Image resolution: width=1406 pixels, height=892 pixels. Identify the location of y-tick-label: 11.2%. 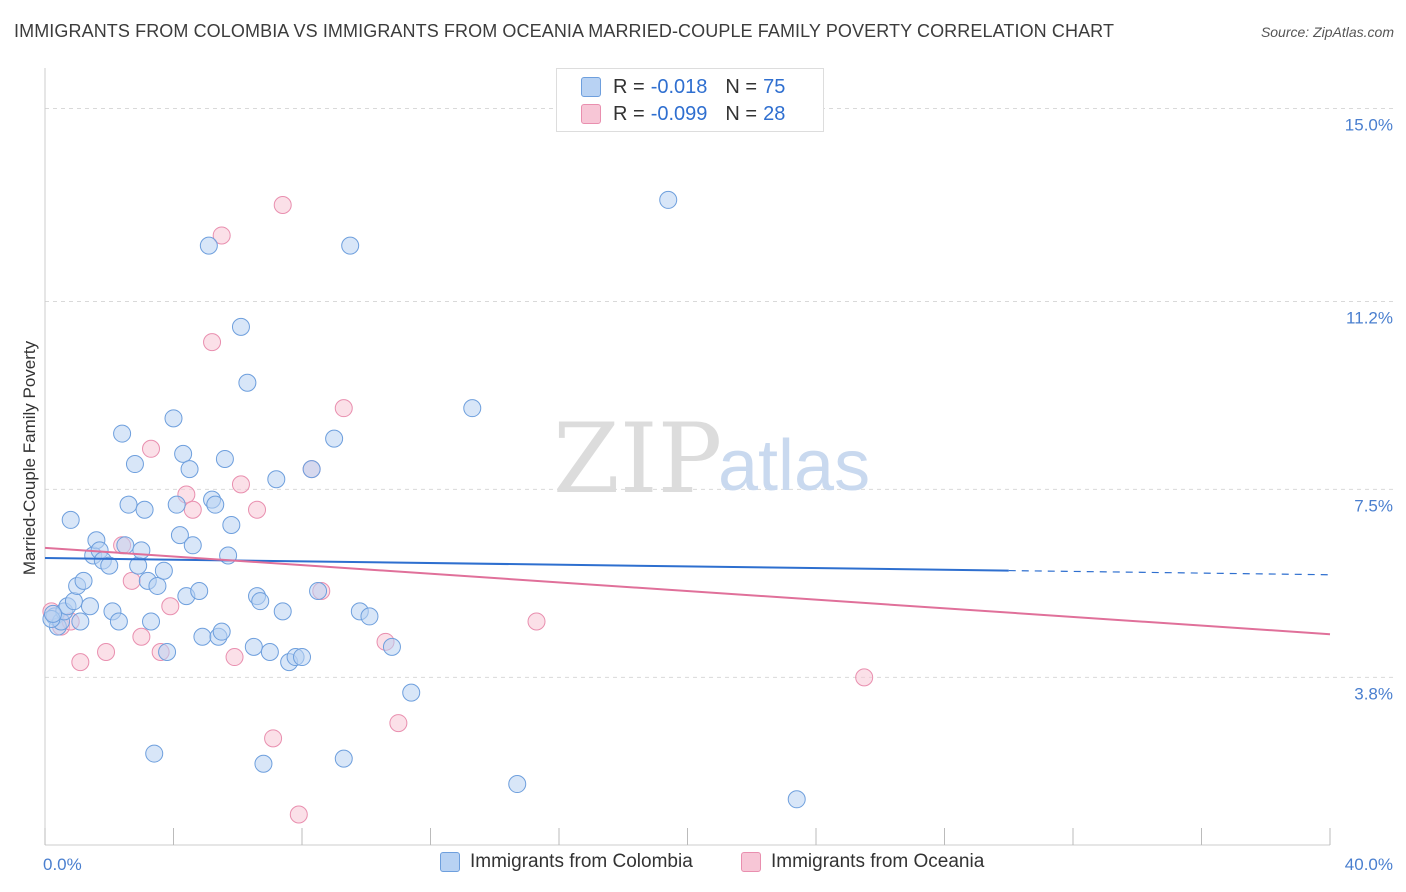
(1369, 317).